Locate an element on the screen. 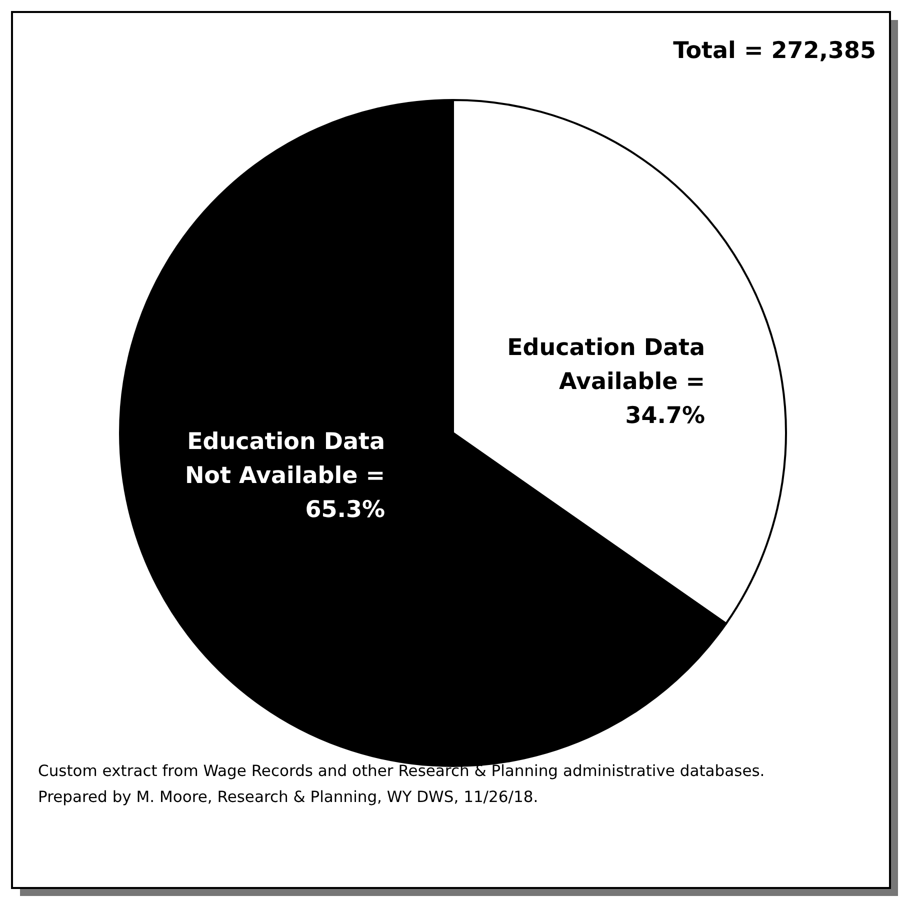 The width and height of the screenshot is (914, 914). text: Prepared by M. Moore, Research & Planning, WY DWS, 11/26/18. is located at coordinates (288, 797).